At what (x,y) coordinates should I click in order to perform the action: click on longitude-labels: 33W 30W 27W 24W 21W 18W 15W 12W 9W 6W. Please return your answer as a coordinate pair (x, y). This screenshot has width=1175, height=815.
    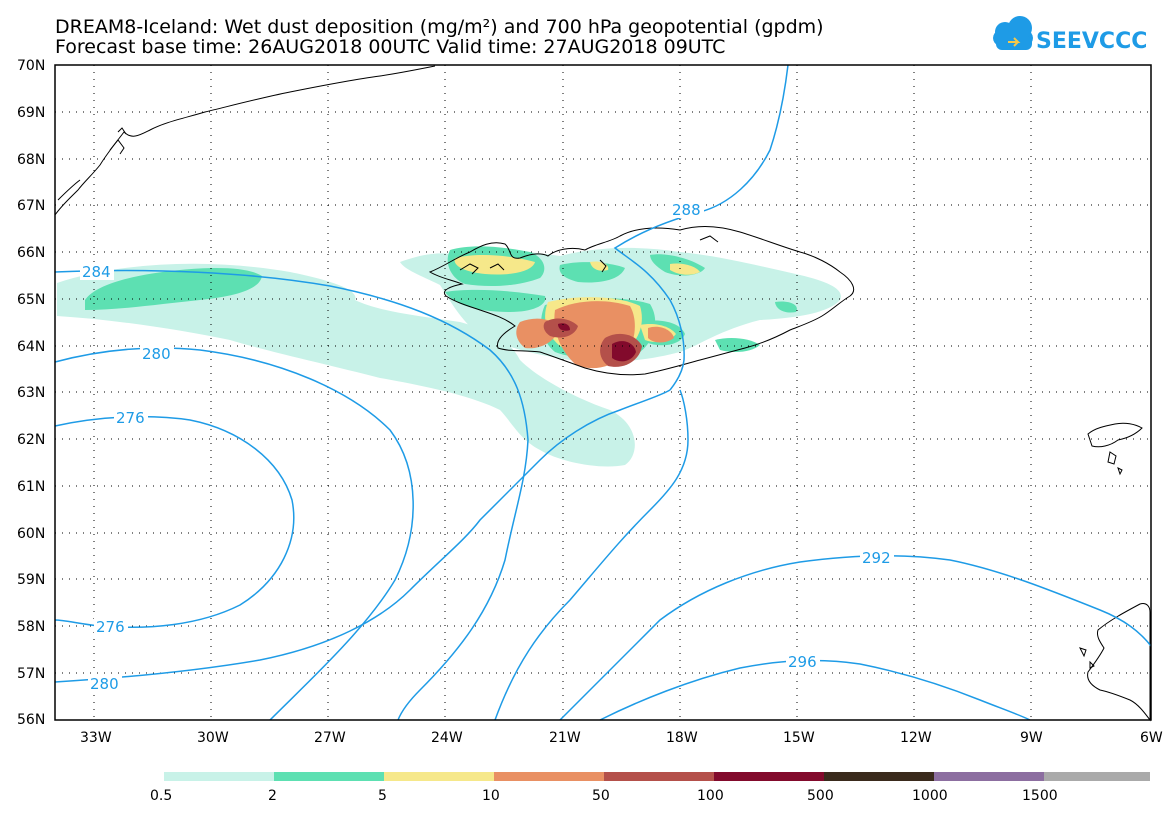
    Looking at the image, I should click on (621, 738).